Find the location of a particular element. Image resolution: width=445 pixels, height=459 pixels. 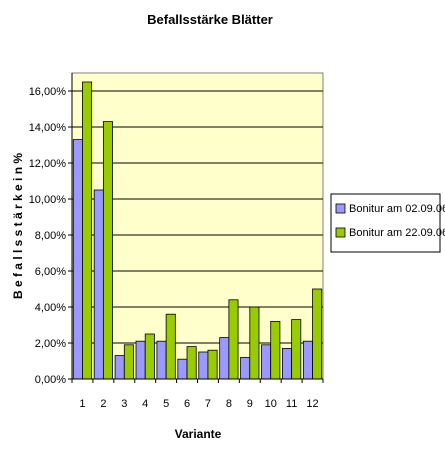

x-tick-label: 8 is located at coordinates (229, 404).